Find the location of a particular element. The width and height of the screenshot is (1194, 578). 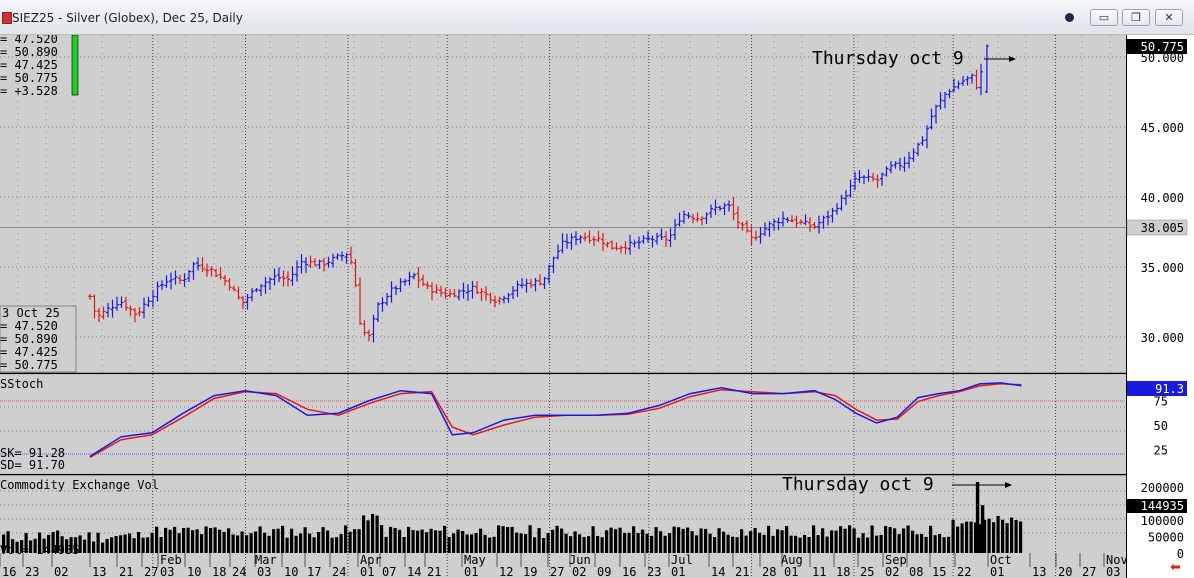

last-price-label: 50.775 is located at coordinates (1162, 47).